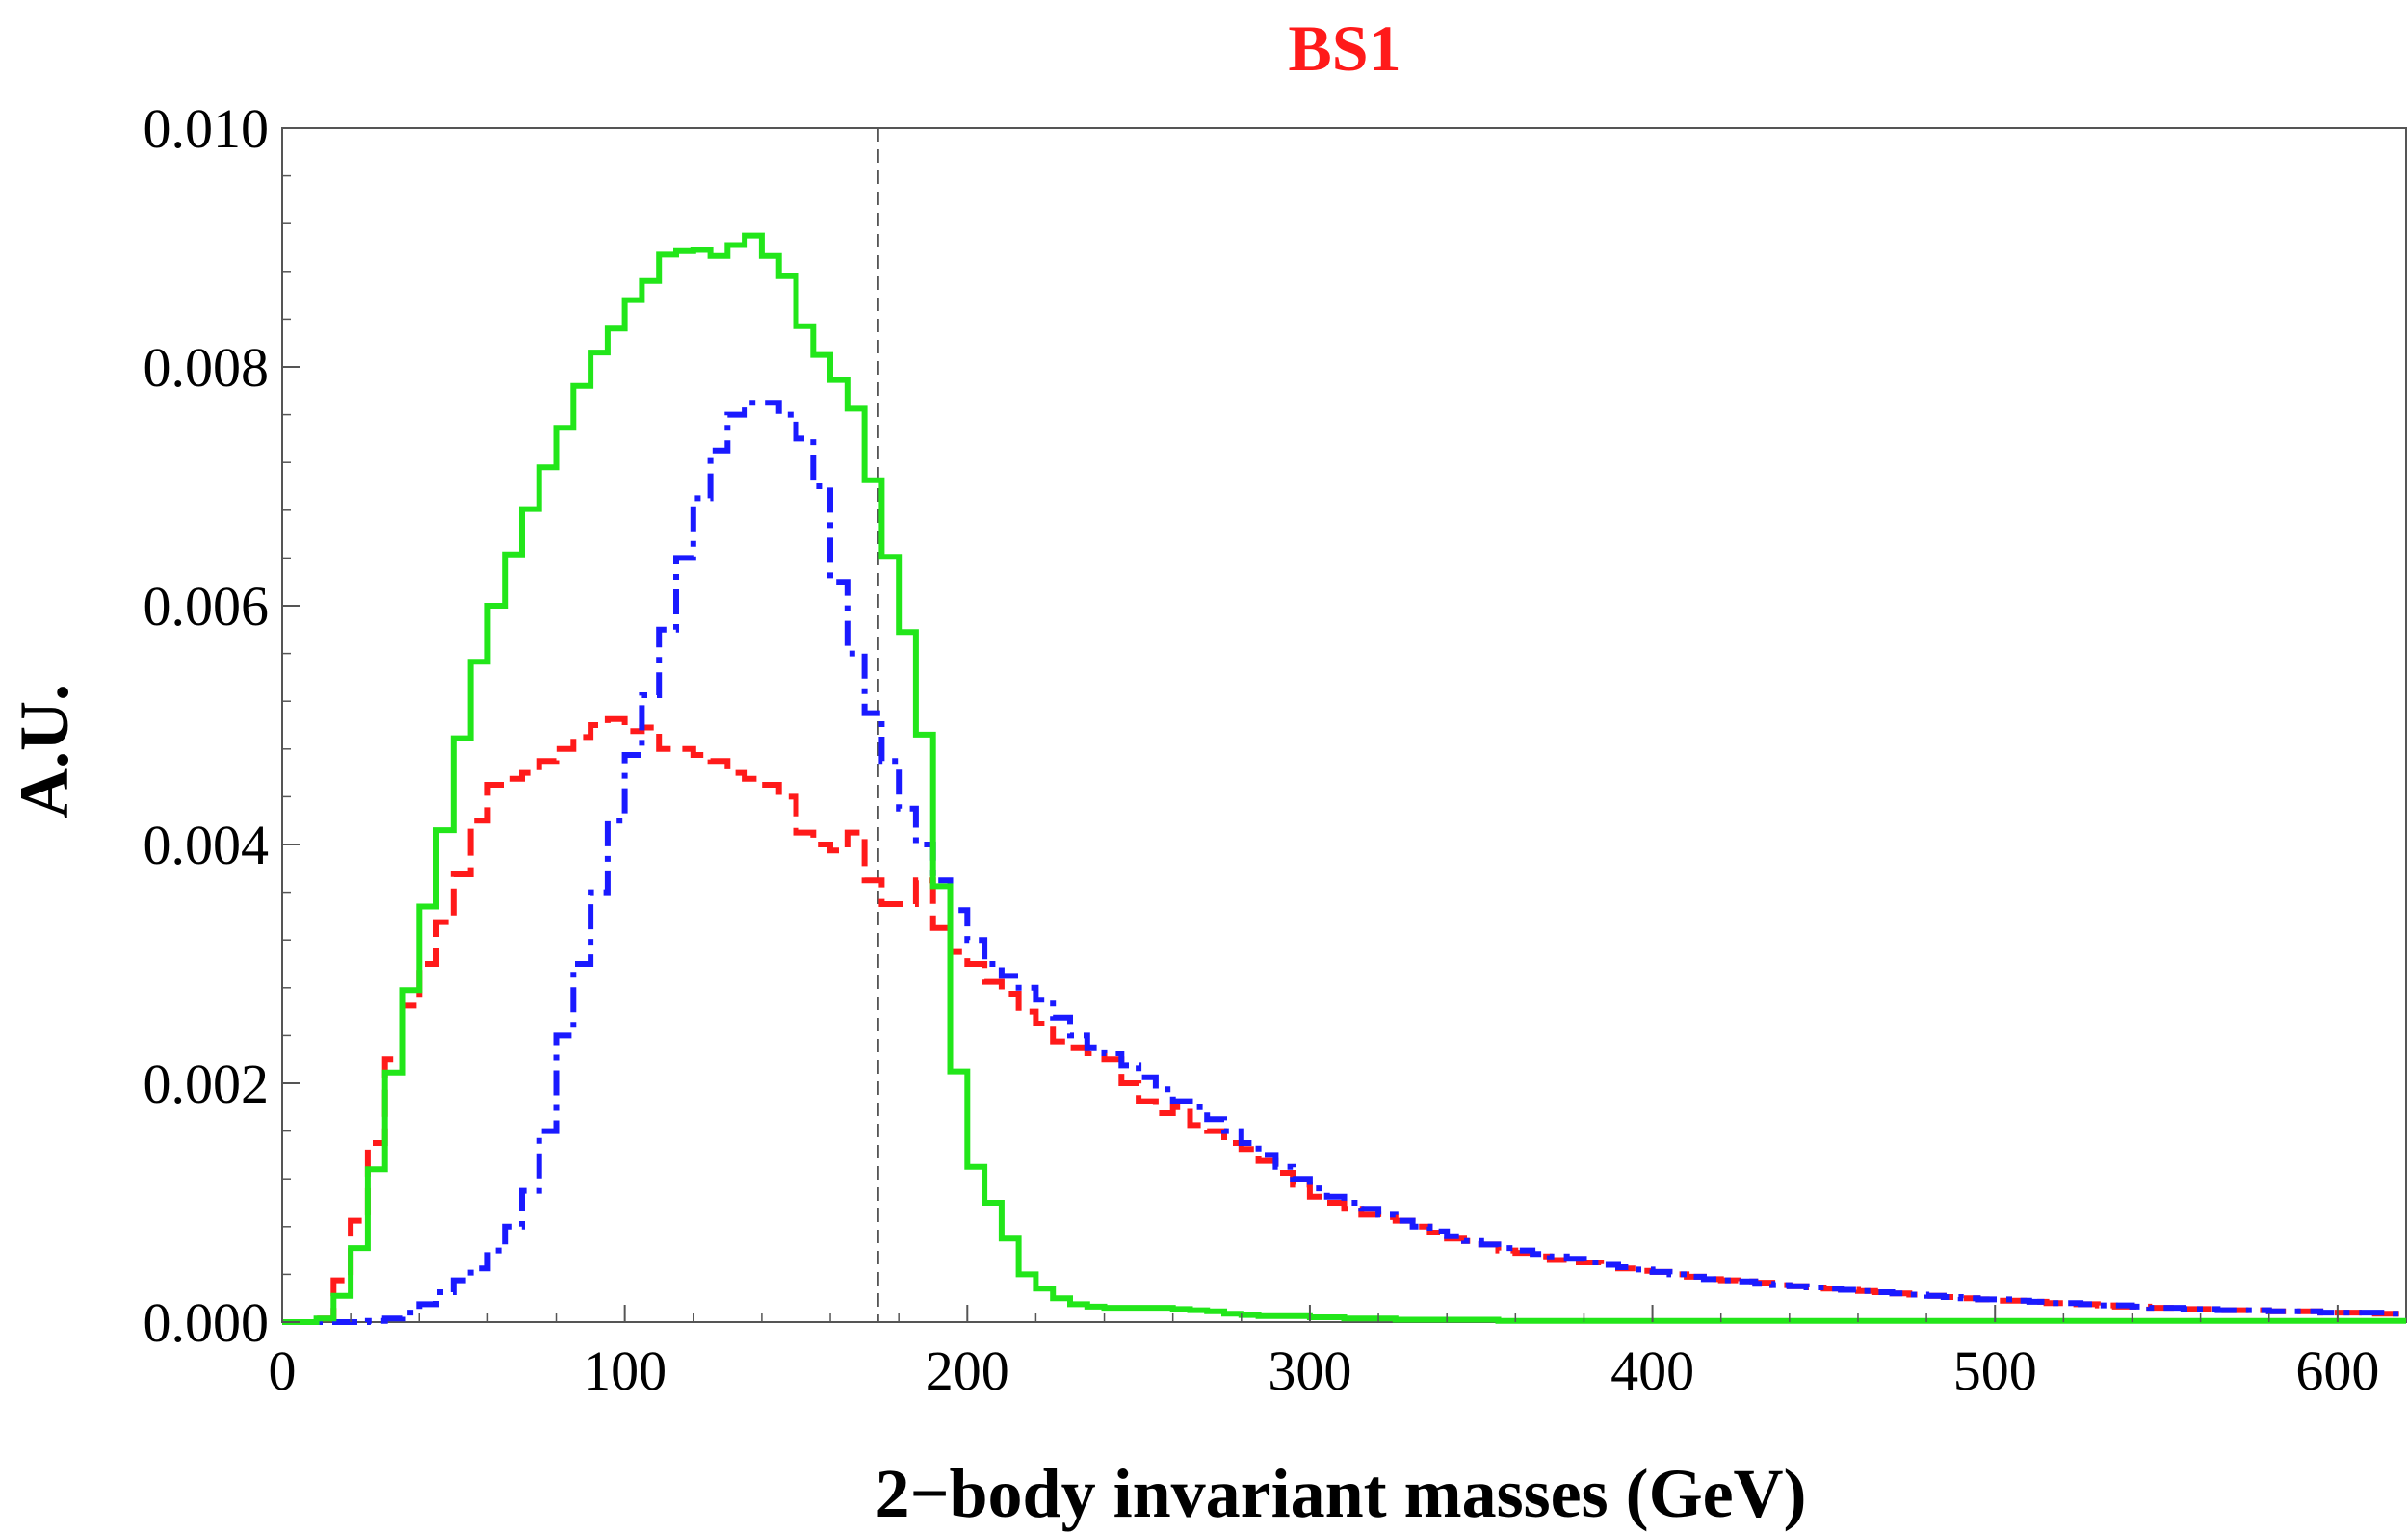 The image size is (2408, 1533). Describe the element at coordinates (1652, 1370) in the screenshot. I see `x-tick-label: 400` at that location.